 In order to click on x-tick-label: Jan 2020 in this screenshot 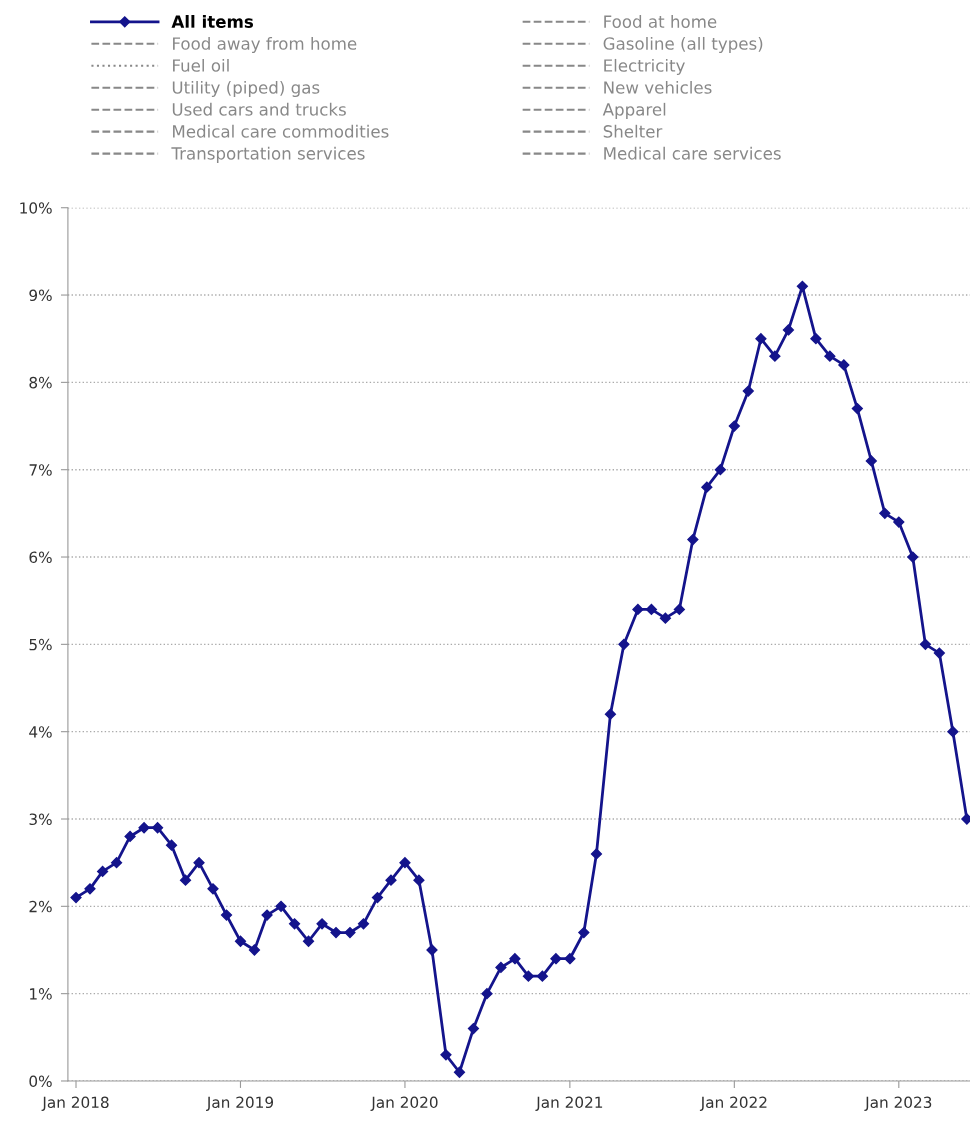, I will do `click(404, 1103)`.